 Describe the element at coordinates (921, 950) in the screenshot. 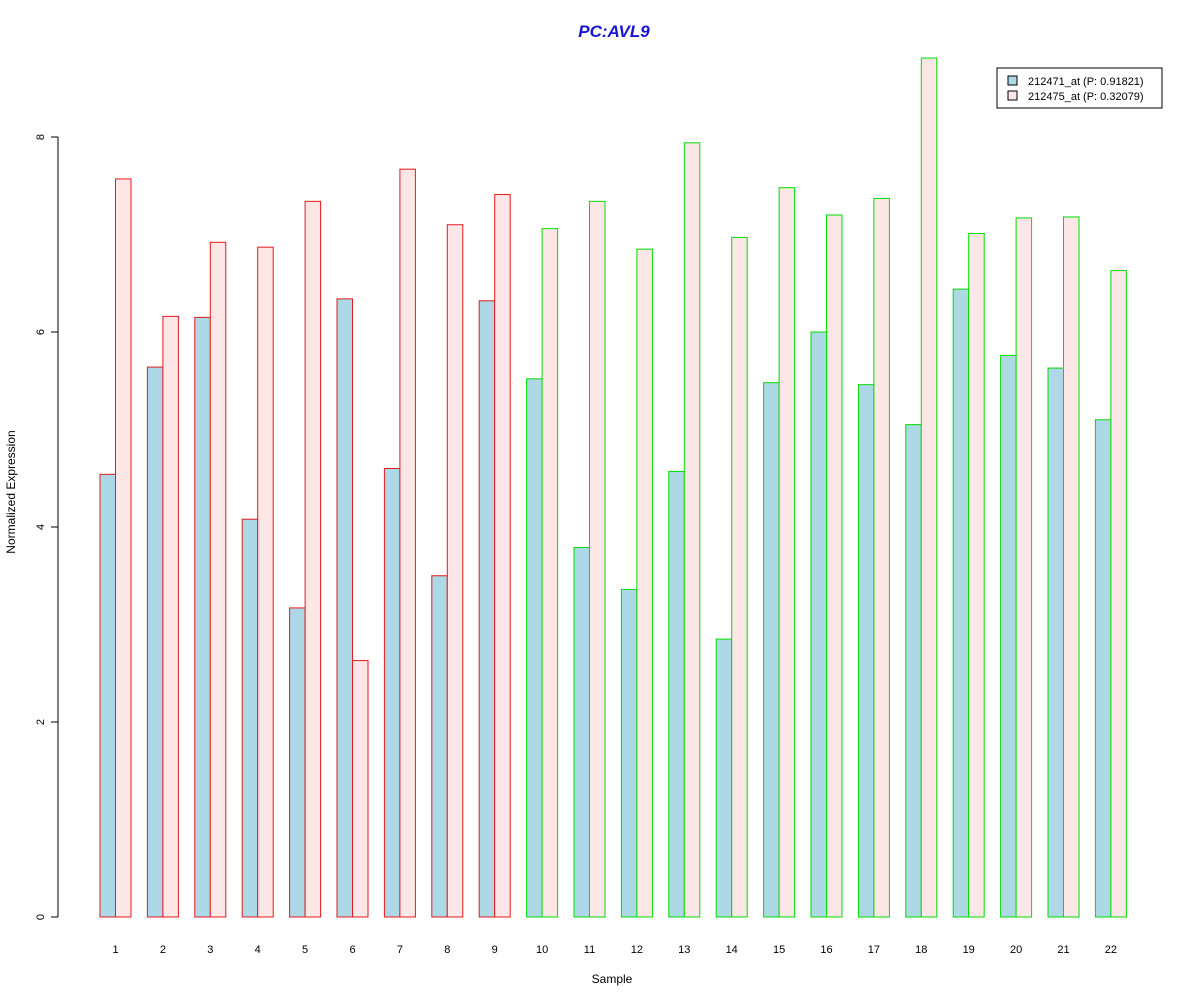

I see `x-tick-label: 18` at that location.